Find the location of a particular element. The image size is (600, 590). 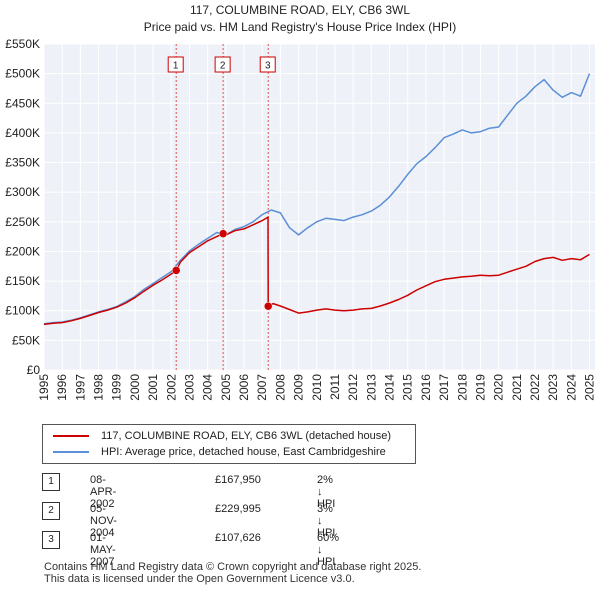

transaction-date: 08-APR-2002 is located at coordinates (103, 492).